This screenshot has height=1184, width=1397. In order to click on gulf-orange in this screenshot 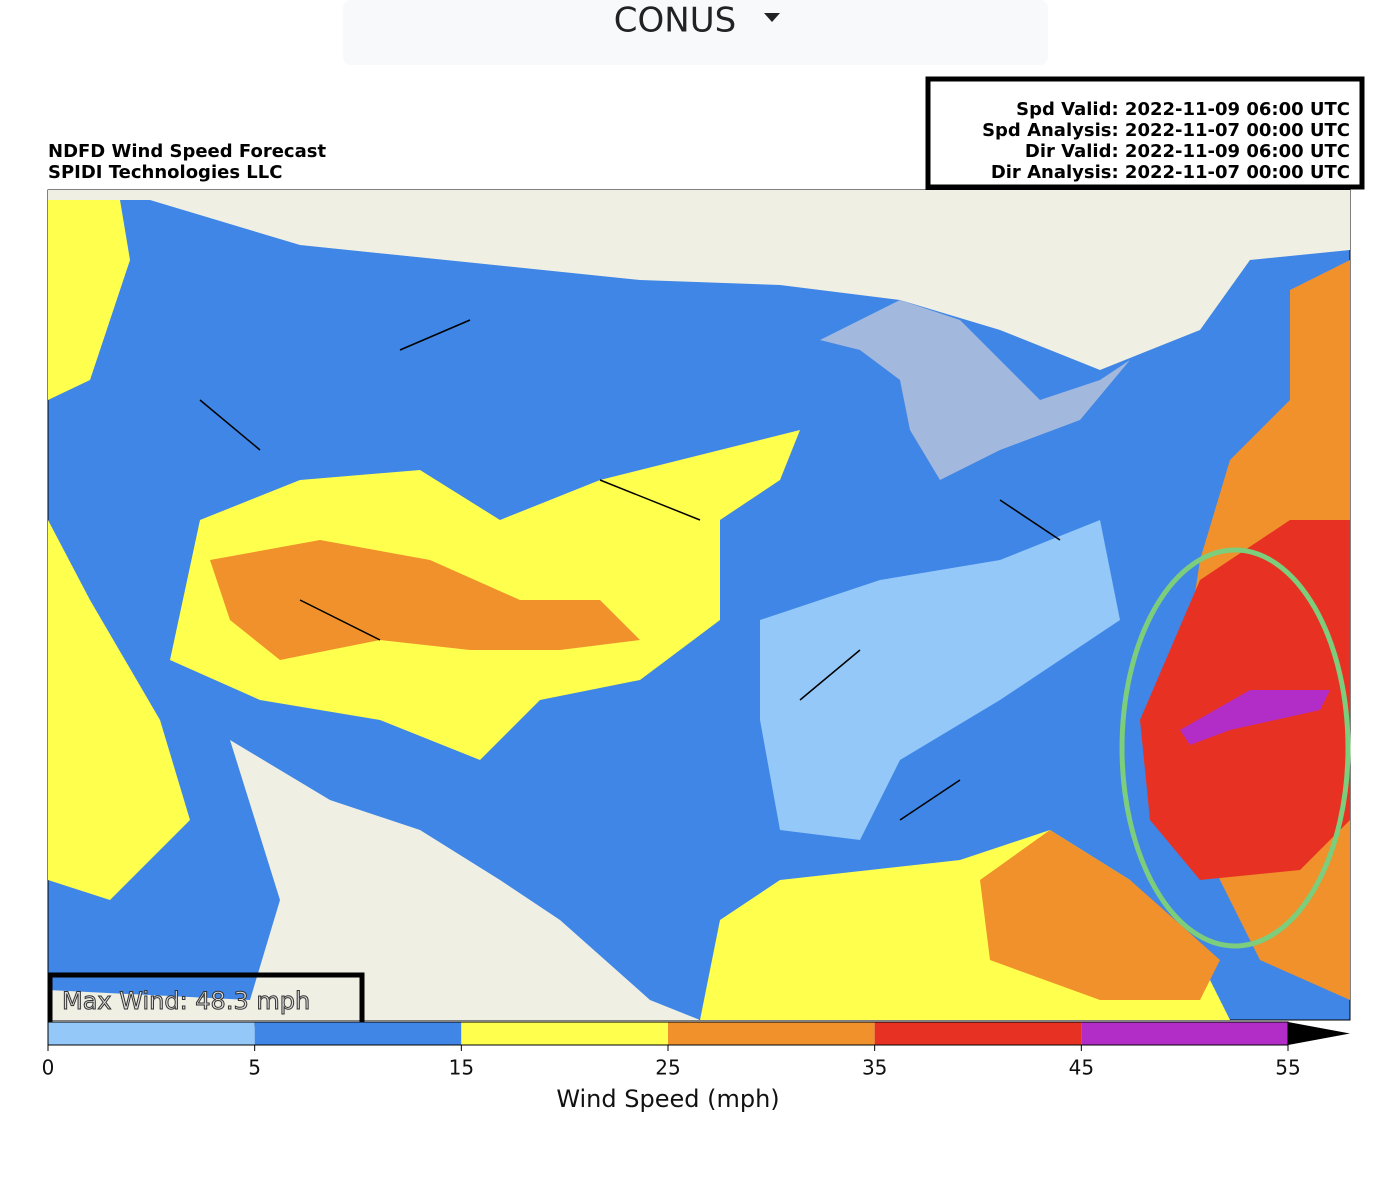, I will do `click(1100, 915)`.